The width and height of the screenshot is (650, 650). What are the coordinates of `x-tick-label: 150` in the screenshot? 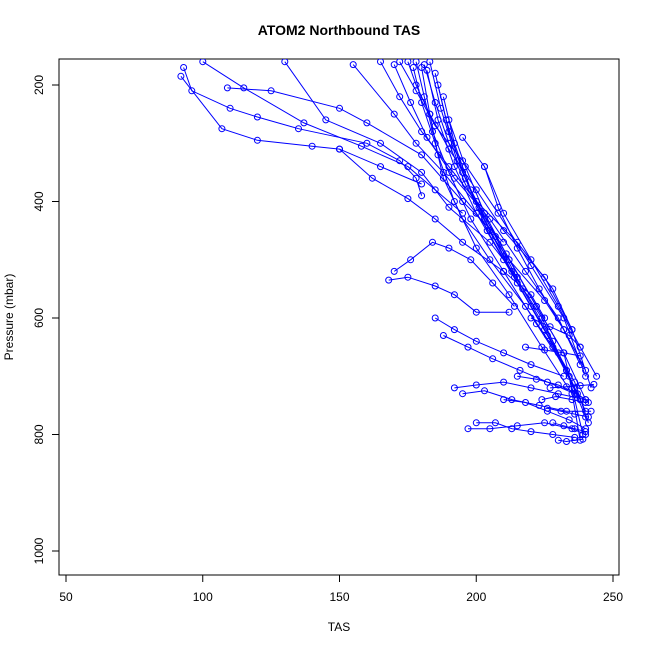 It's located at (339, 597).